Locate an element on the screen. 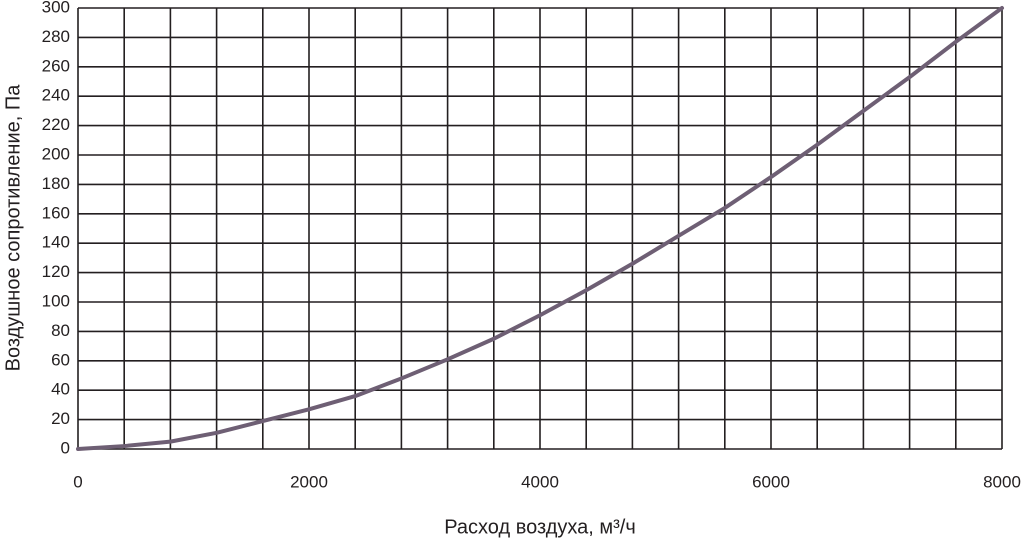 The height and width of the screenshot is (541, 1024). y-tick-label: 180 is located at coordinates (56, 183).